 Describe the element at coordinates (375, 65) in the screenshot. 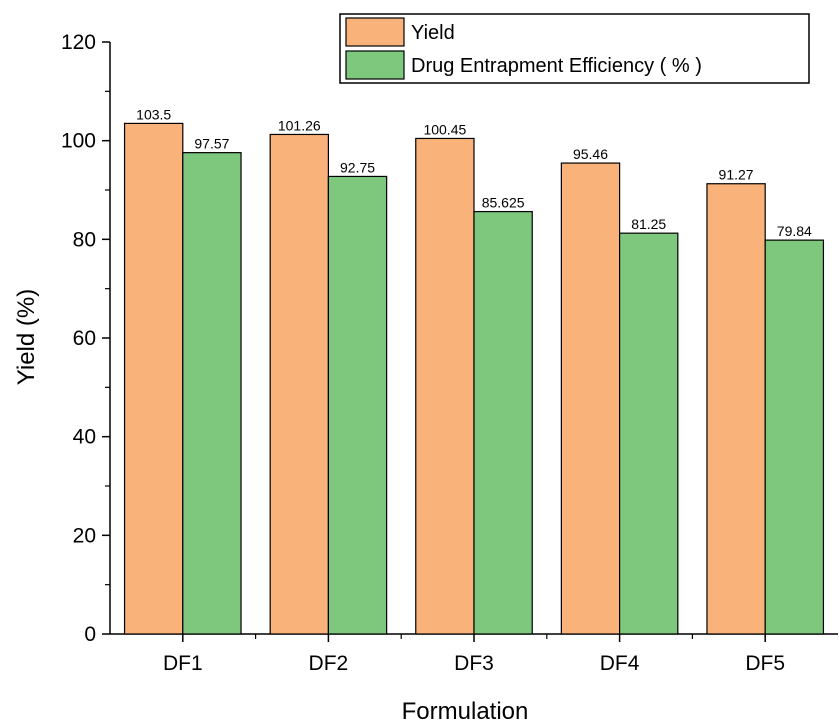

I see `legend-swatch-entrapment` at that location.